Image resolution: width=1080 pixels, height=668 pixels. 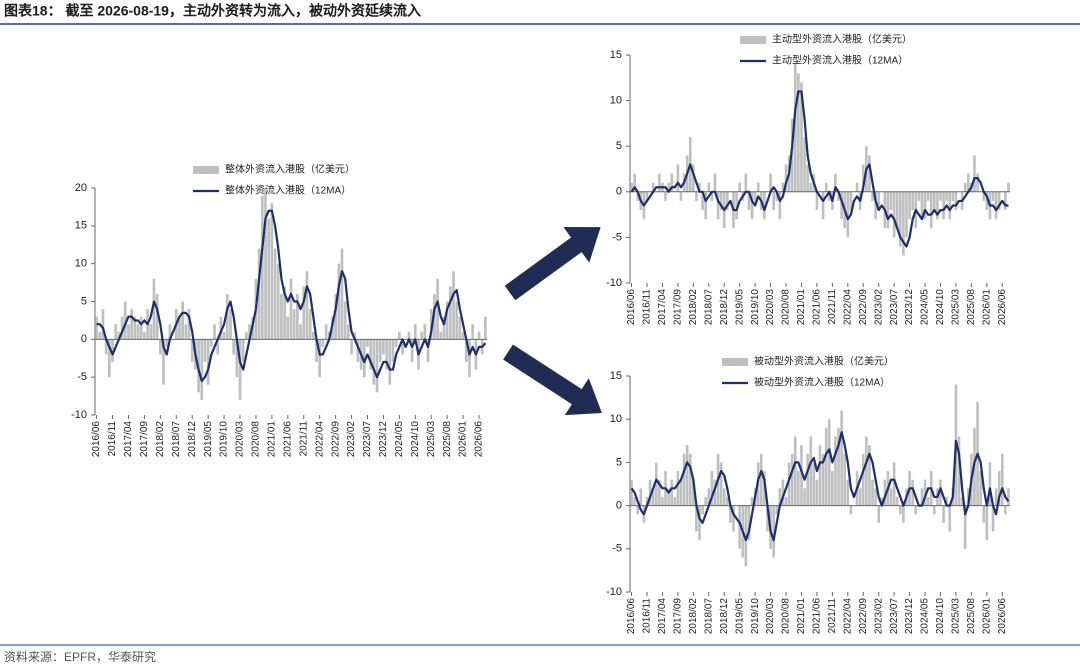 I want to click on y-tick-label: 10, so click(x=81, y=264).